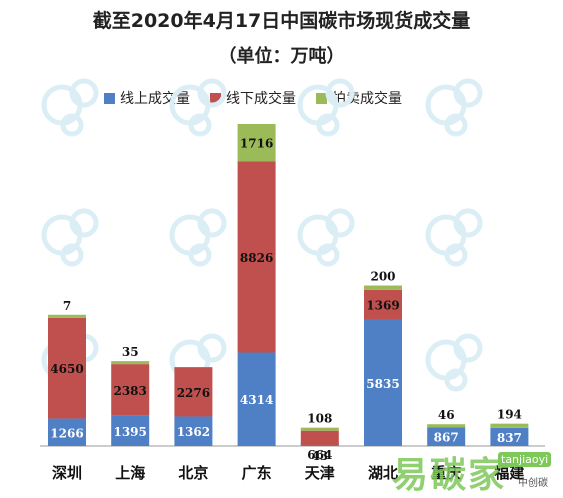 This screenshot has height=498, width=563. I want to click on data-label-online: 5835, so click(382, 384).